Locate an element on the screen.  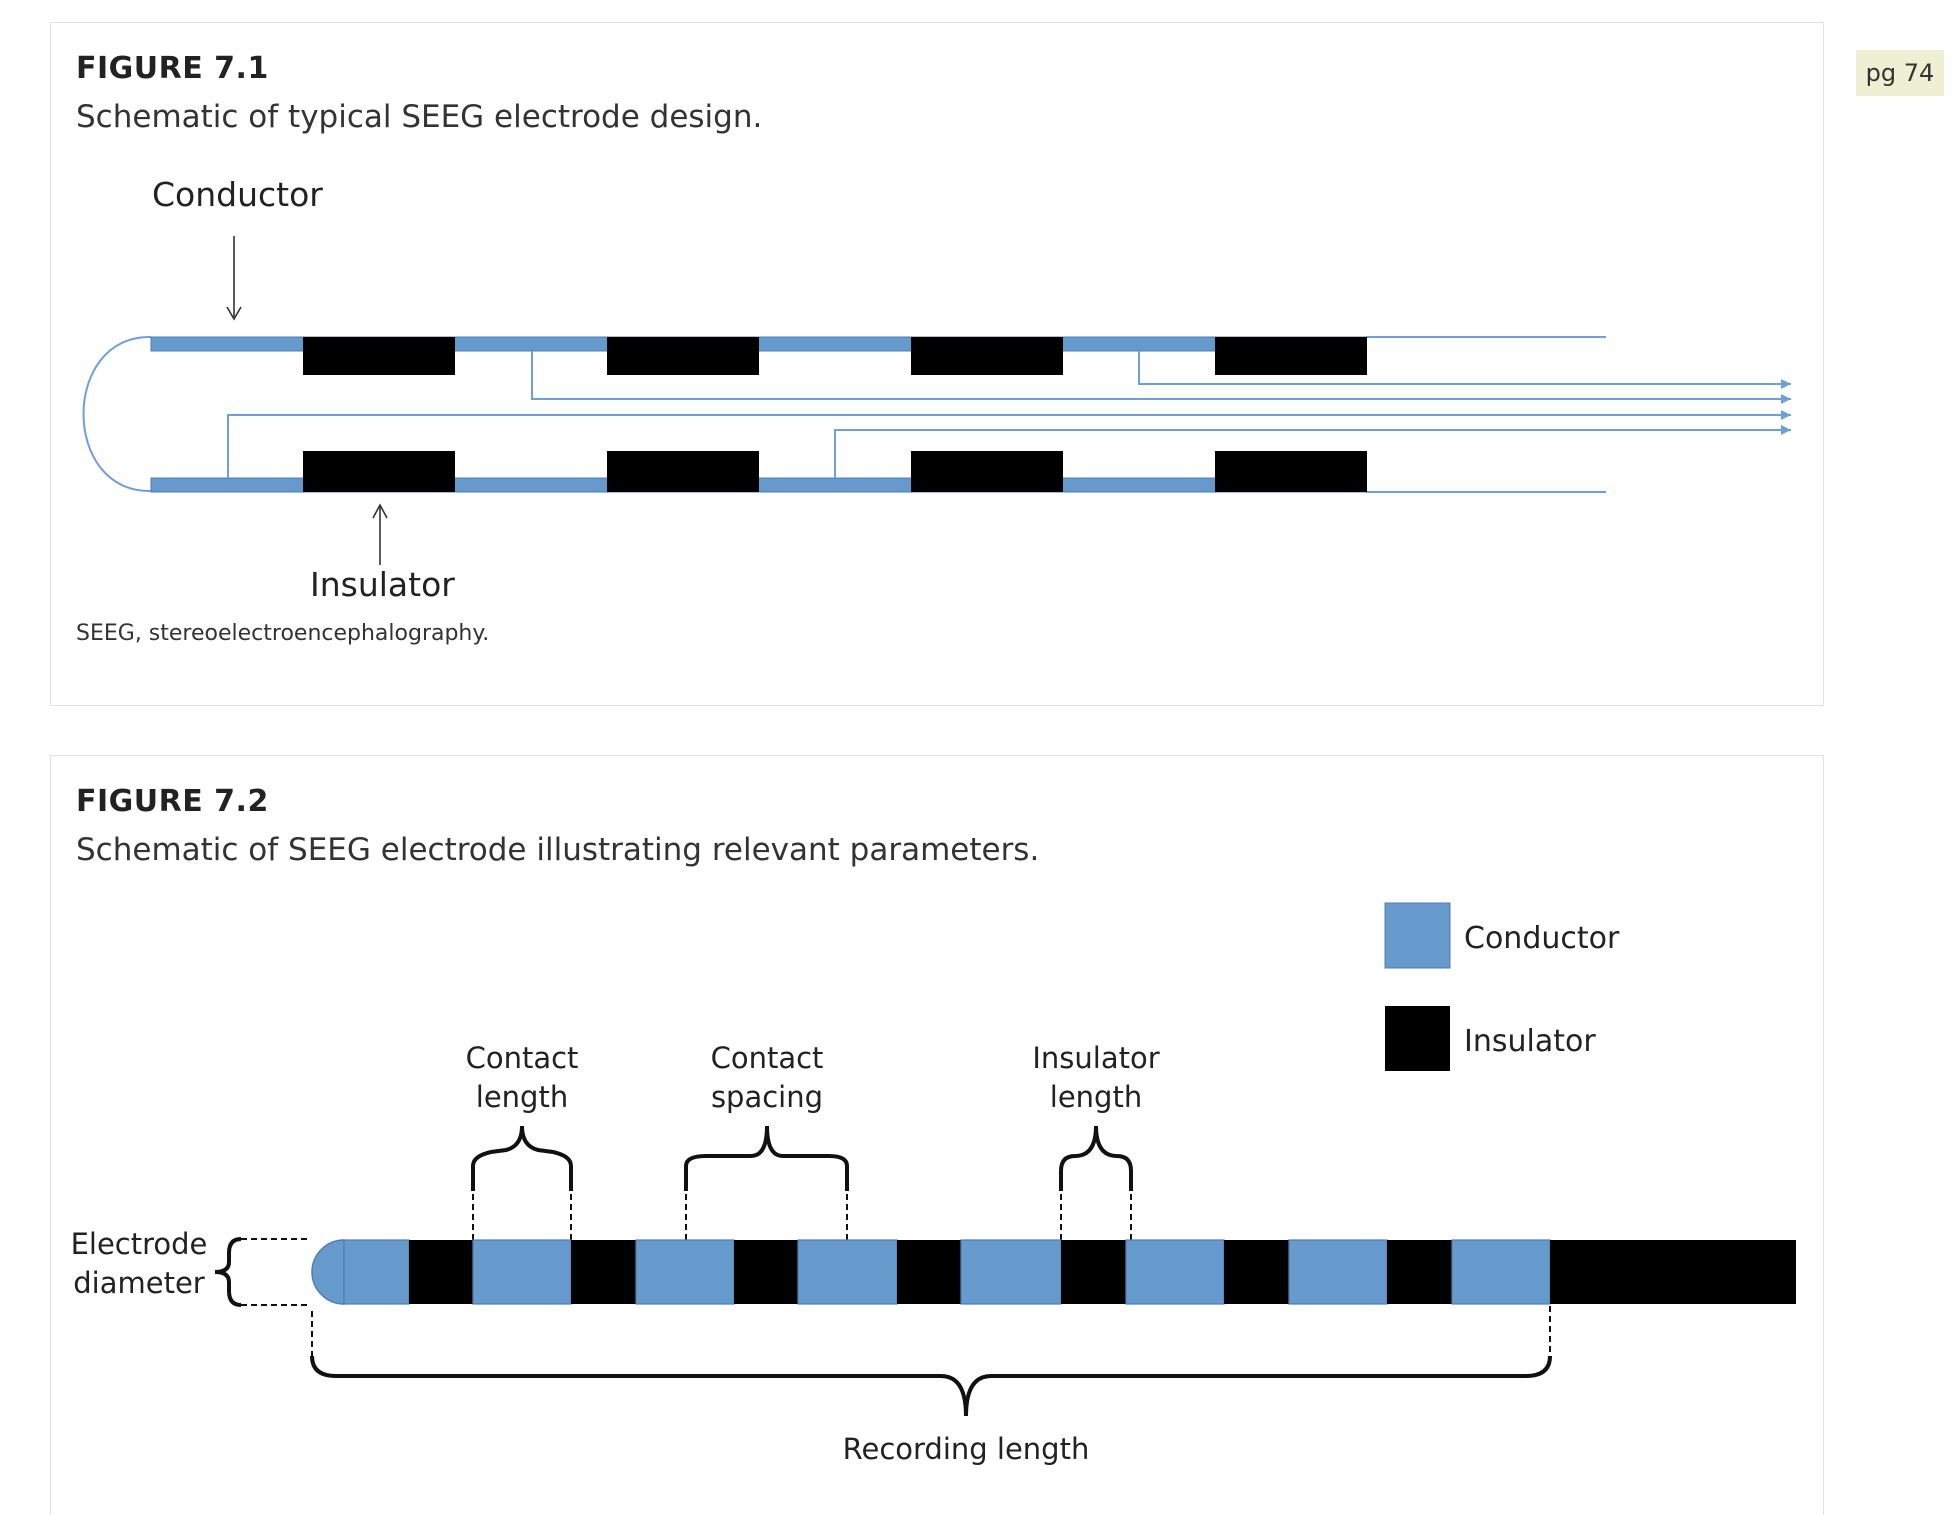
contact-spacing-label-1: Contact is located at coordinates (767, 1058).